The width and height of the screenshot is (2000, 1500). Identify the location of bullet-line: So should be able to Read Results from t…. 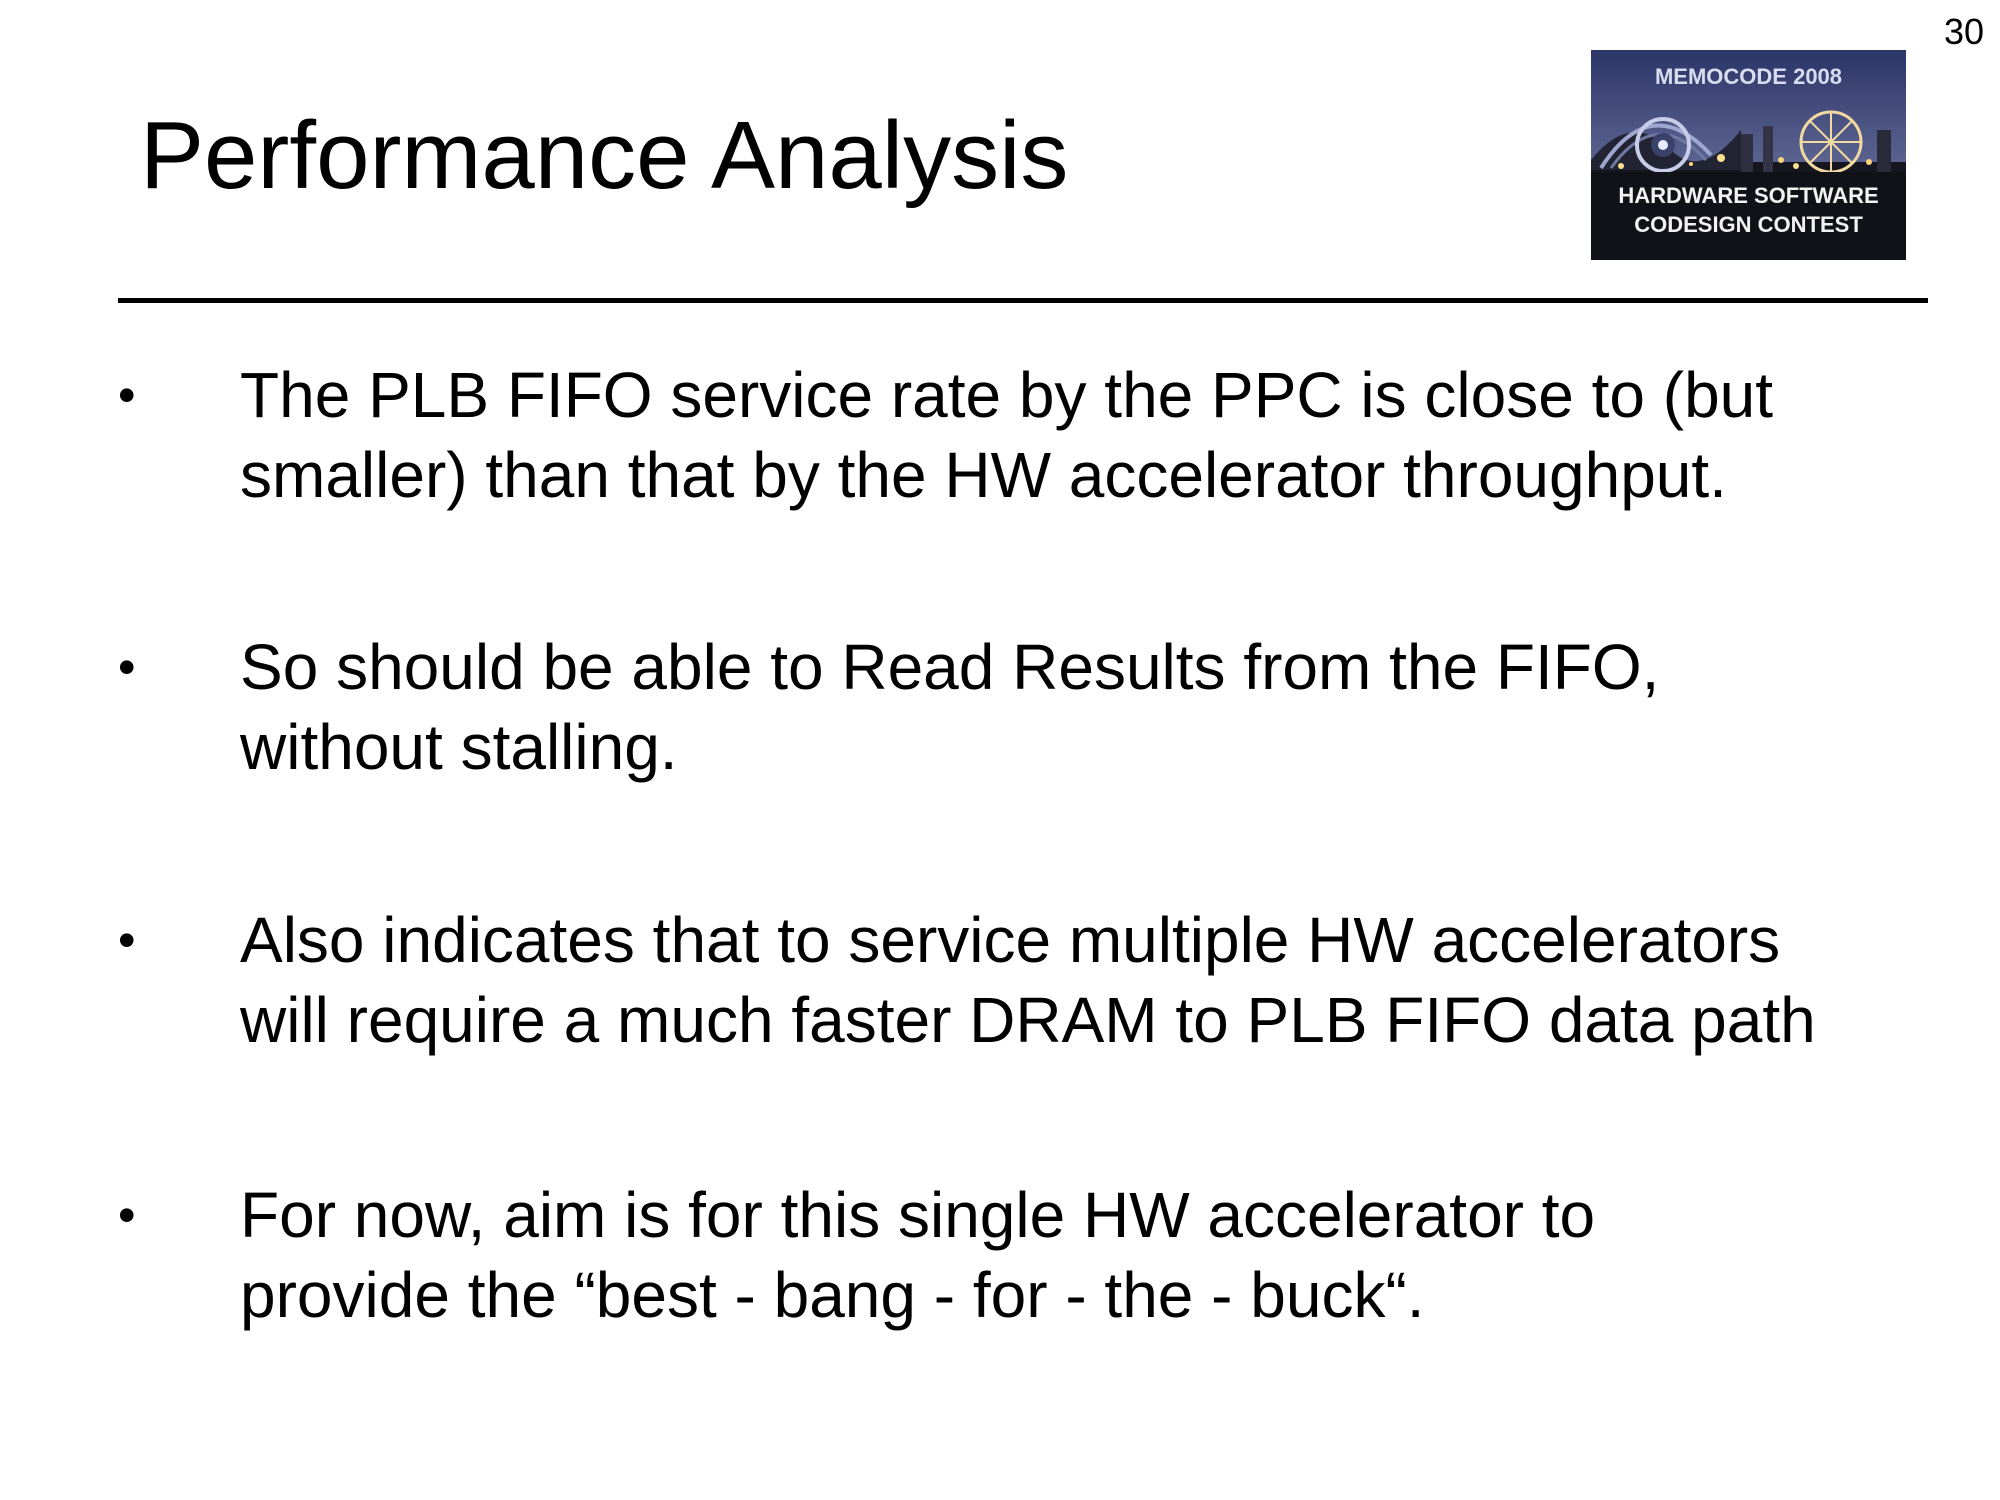
(950, 667).